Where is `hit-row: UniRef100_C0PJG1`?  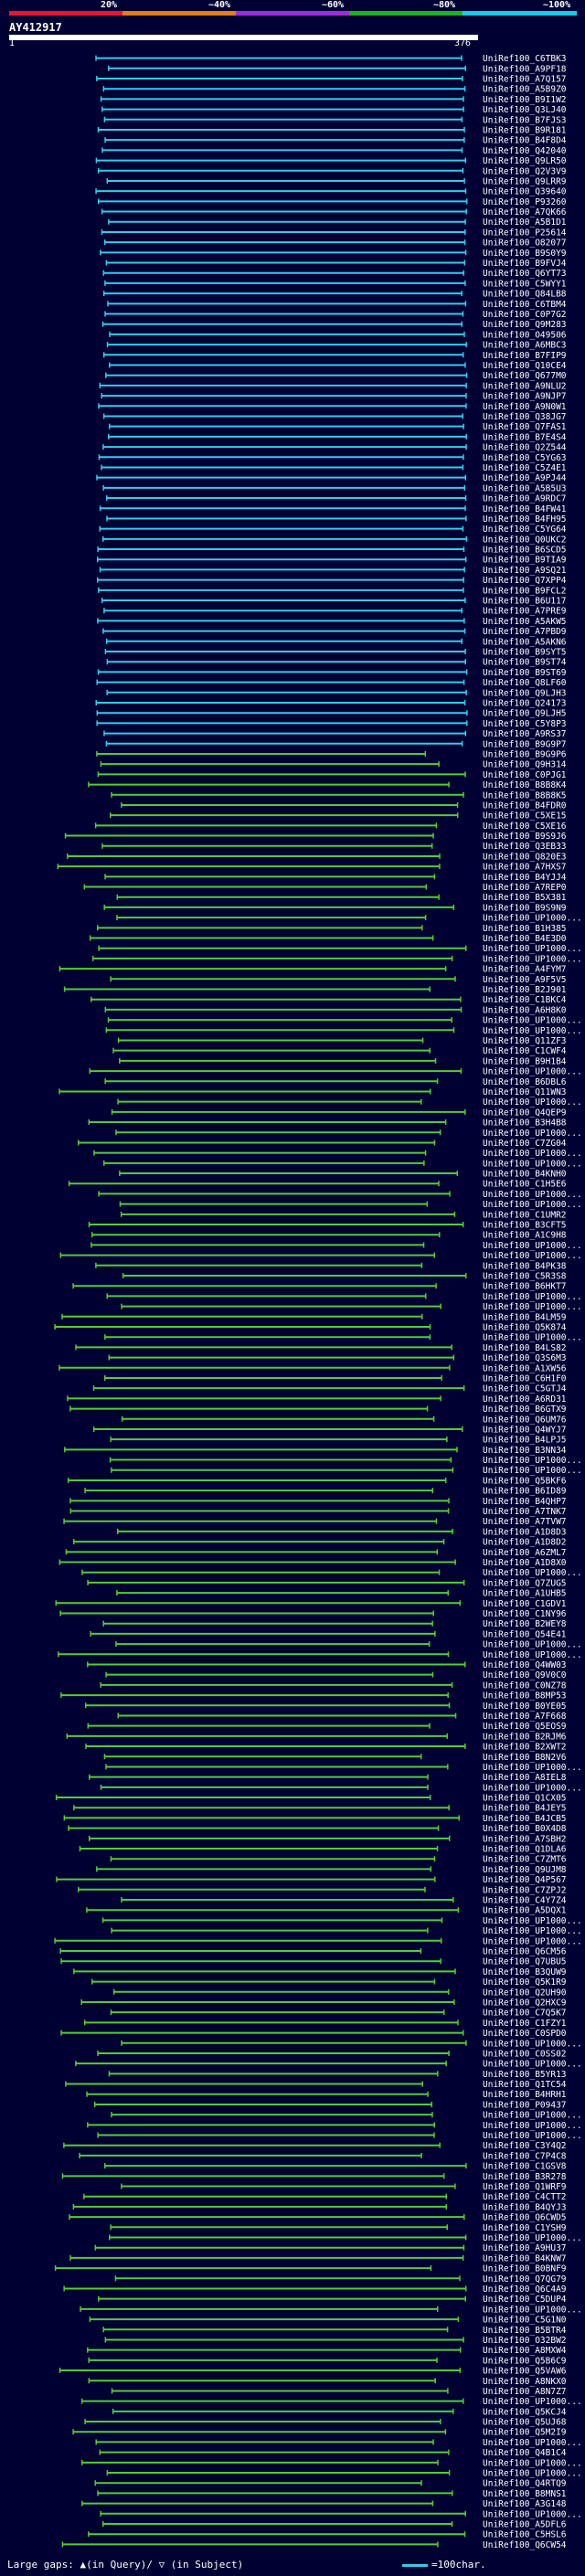
hit-row: UniRef100_C0PJG1 is located at coordinates (332, 775).